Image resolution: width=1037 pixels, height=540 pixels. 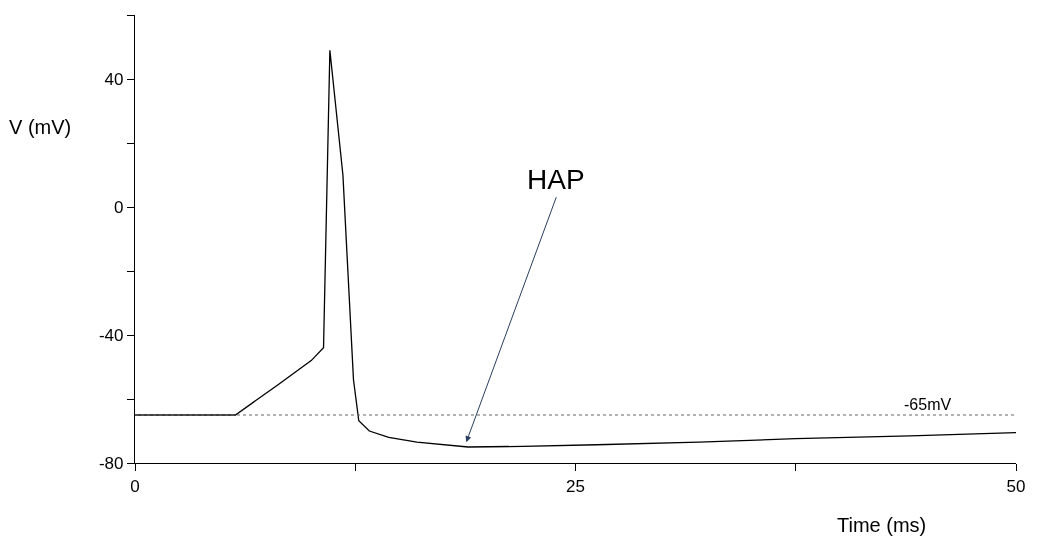 What do you see at coordinates (882, 525) in the screenshot?
I see `x-axis-title: Time (ms)` at bounding box center [882, 525].